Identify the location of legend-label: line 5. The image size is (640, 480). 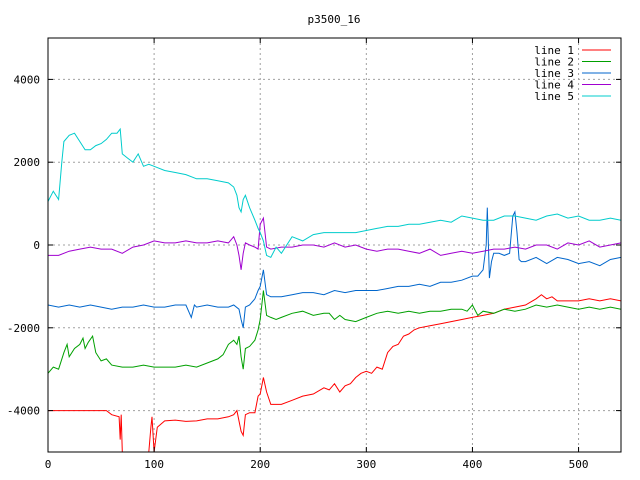
(554, 96).